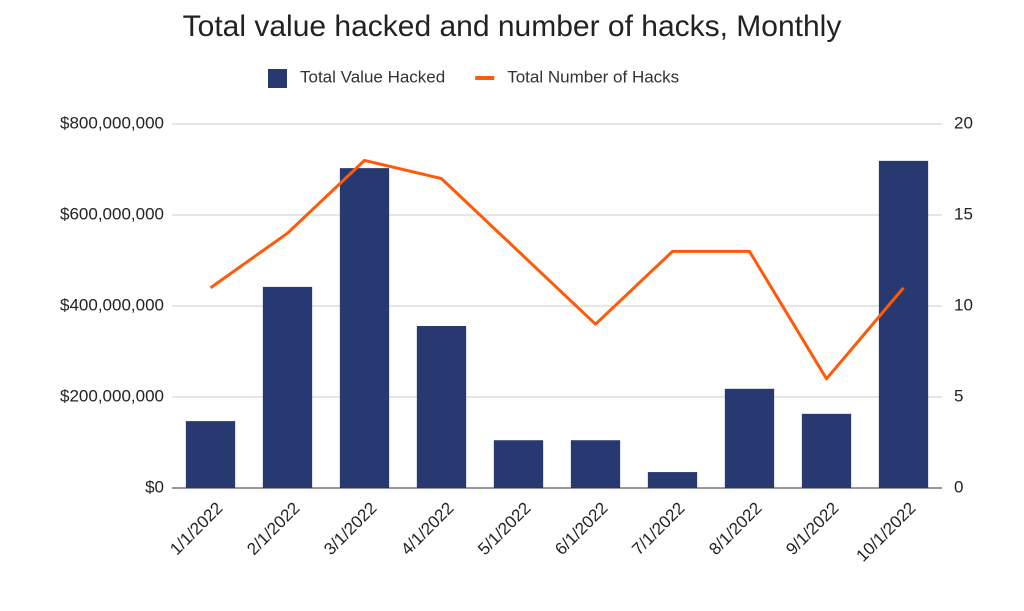 The image size is (1024, 611). What do you see at coordinates (154, 486) in the screenshot?
I see `y-tick-label: $0` at bounding box center [154, 486].